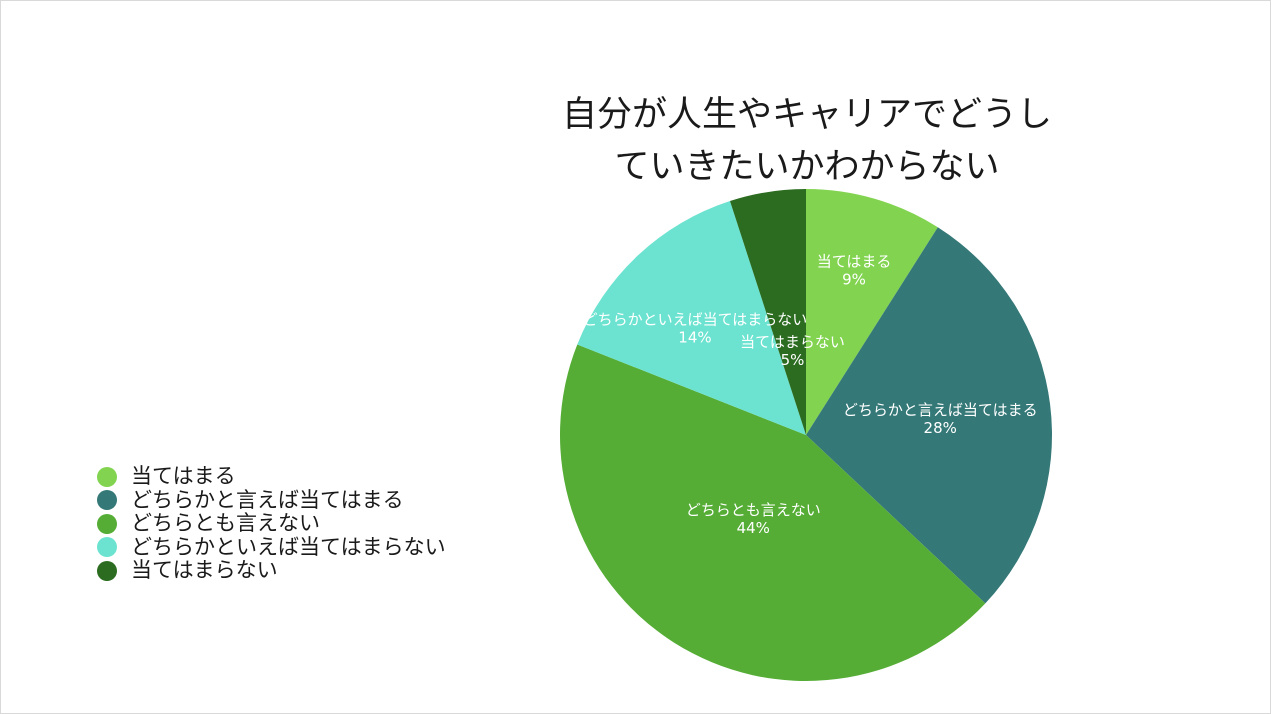  I want to click on legend-item: どちらかといえば当てはまらない, so click(271, 547).